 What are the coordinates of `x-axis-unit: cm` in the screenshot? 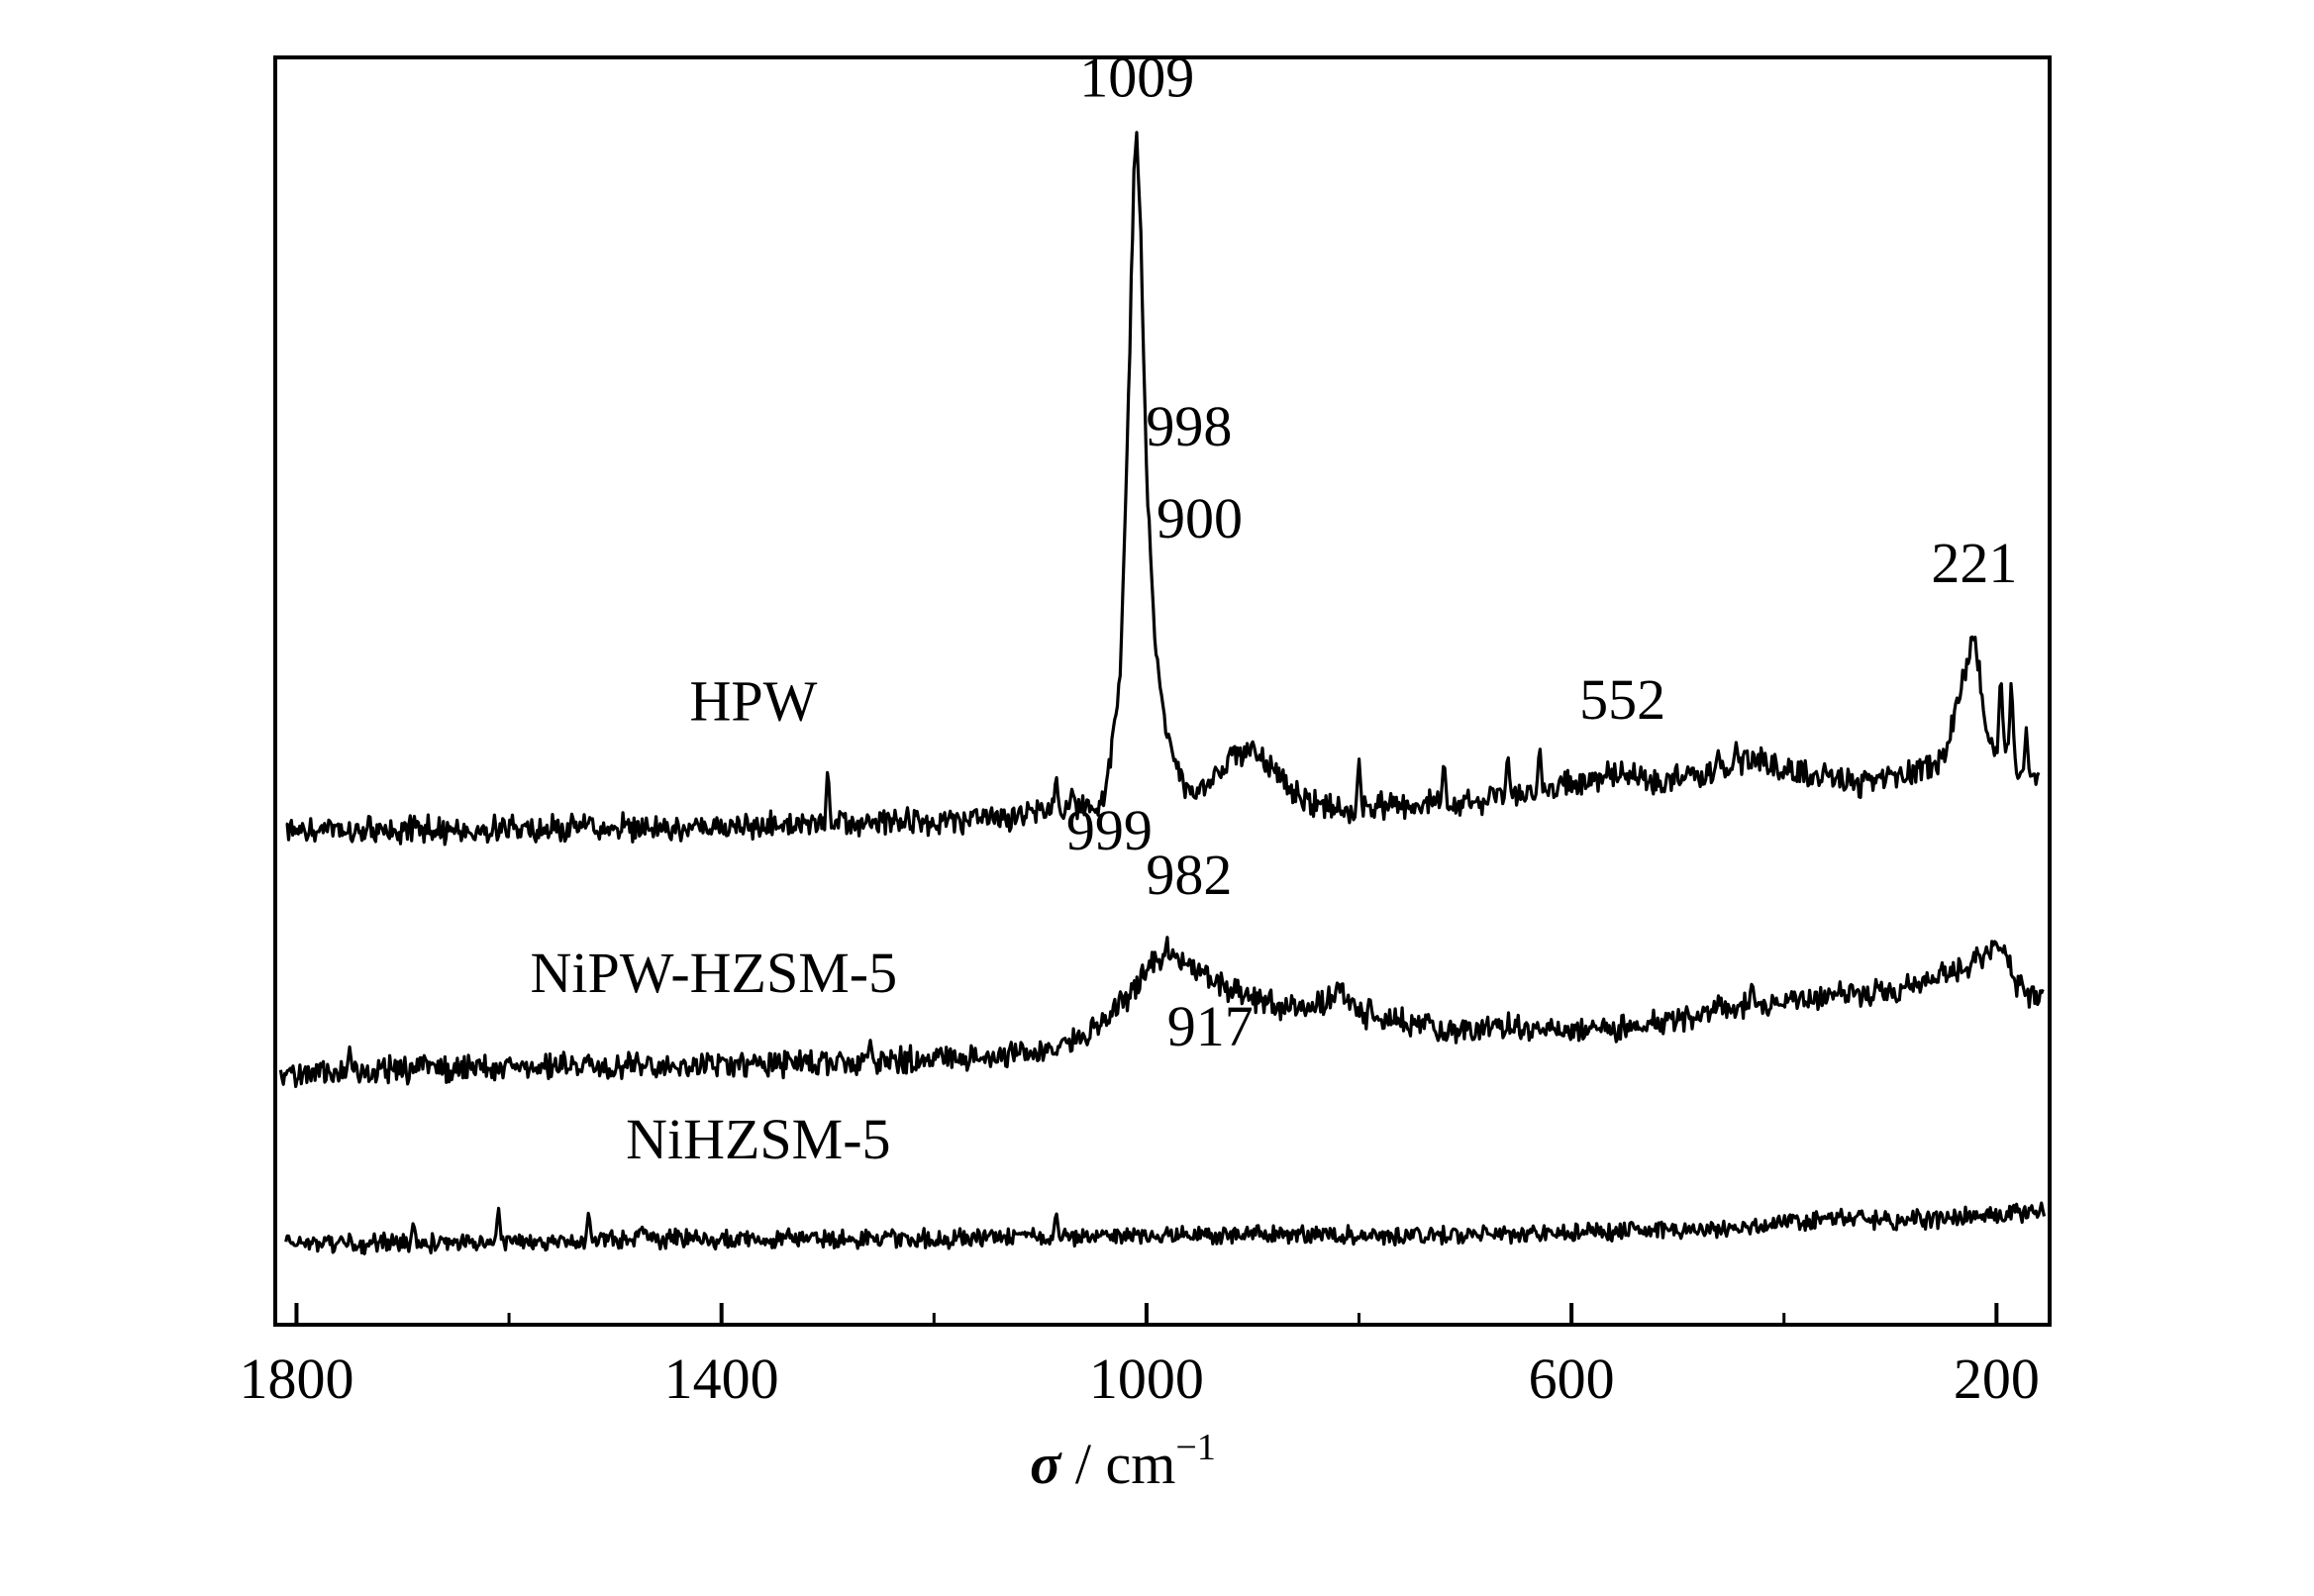 It's located at (1141, 1464).